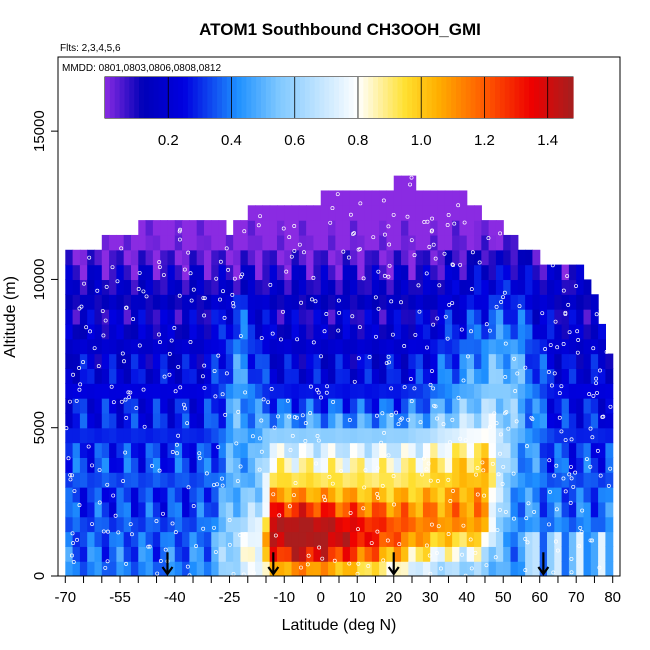  I want to click on colorbar-tick-label: 0.6, so click(294, 140).